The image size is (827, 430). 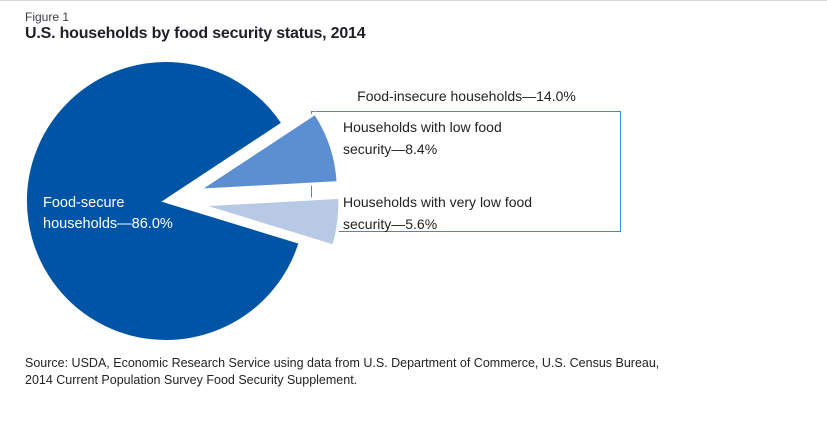 What do you see at coordinates (47, 17) in the screenshot?
I see `figure-number: Figure 1` at bounding box center [47, 17].